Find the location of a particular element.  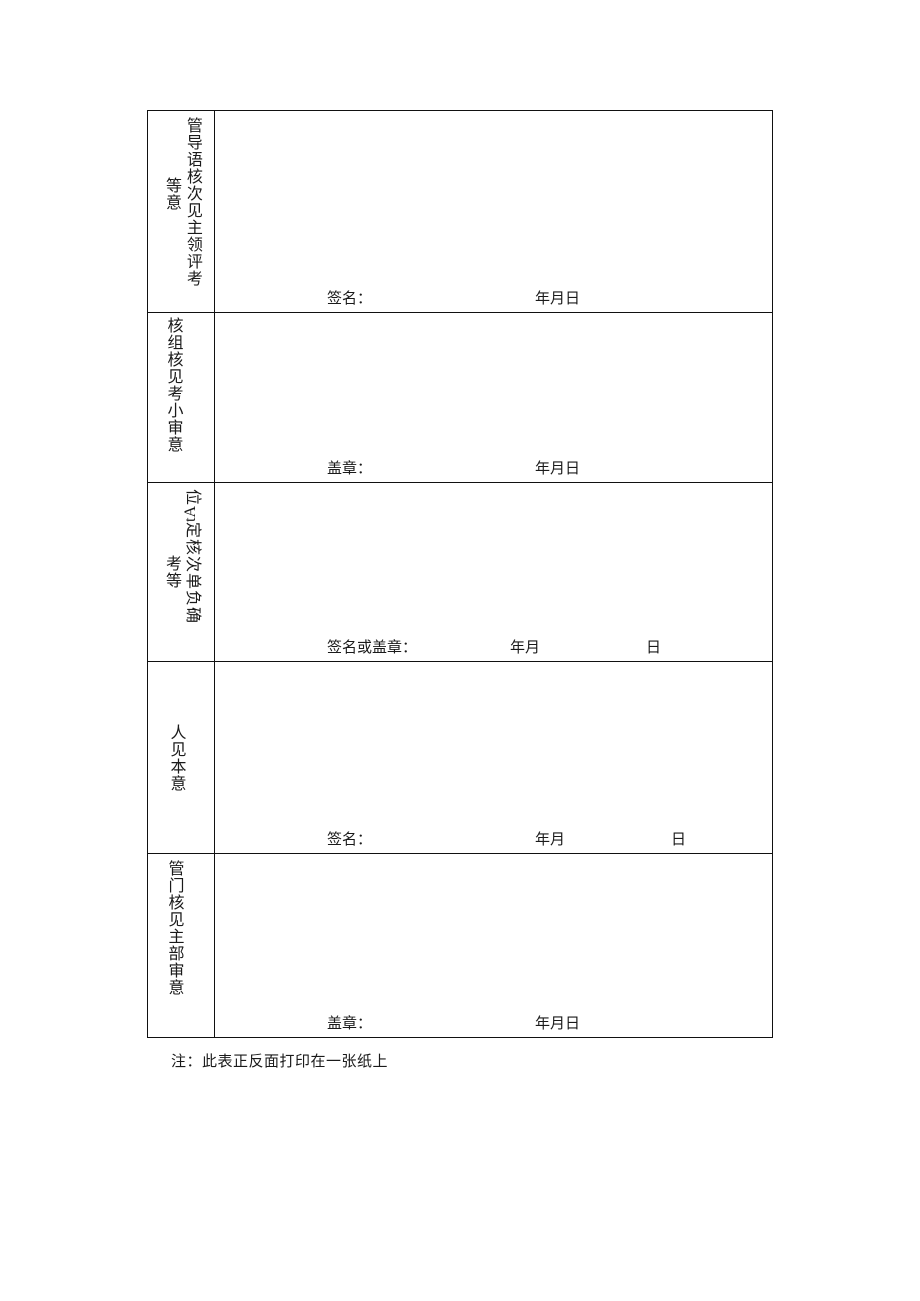

signature-label: 签名或盖章： is located at coordinates (372, 648).